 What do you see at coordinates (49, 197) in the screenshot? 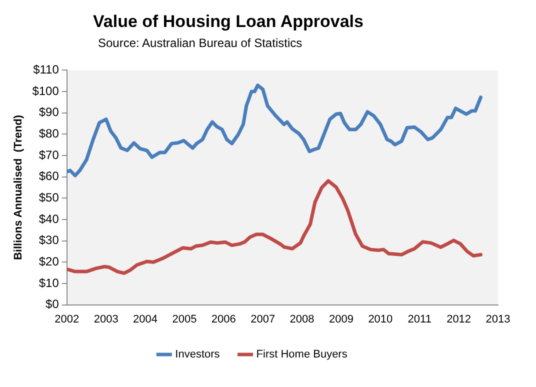
I see `y-tick-label: $50` at bounding box center [49, 197].